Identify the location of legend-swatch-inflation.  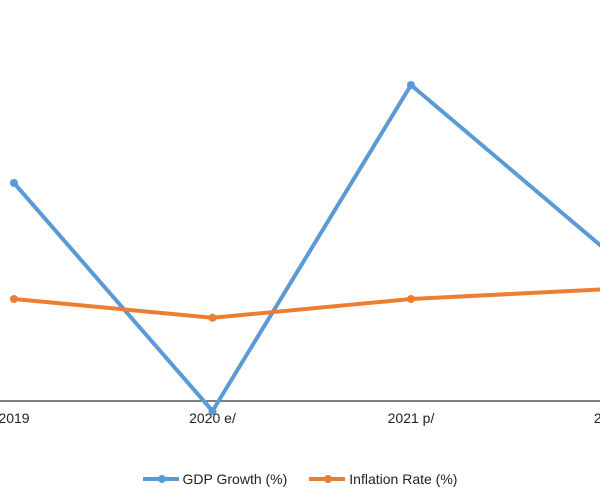
(327, 479).